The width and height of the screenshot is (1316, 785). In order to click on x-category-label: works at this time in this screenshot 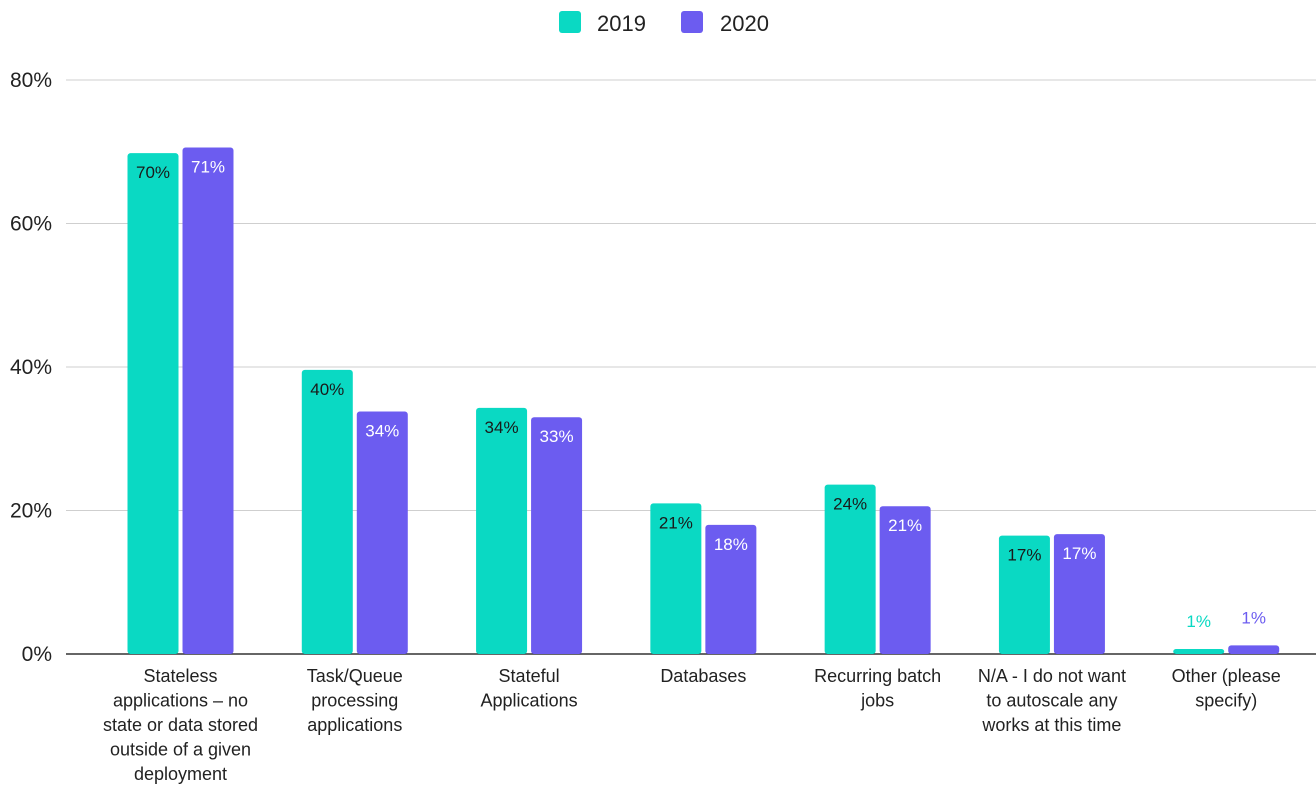, I will do `click(1051, 725)`.